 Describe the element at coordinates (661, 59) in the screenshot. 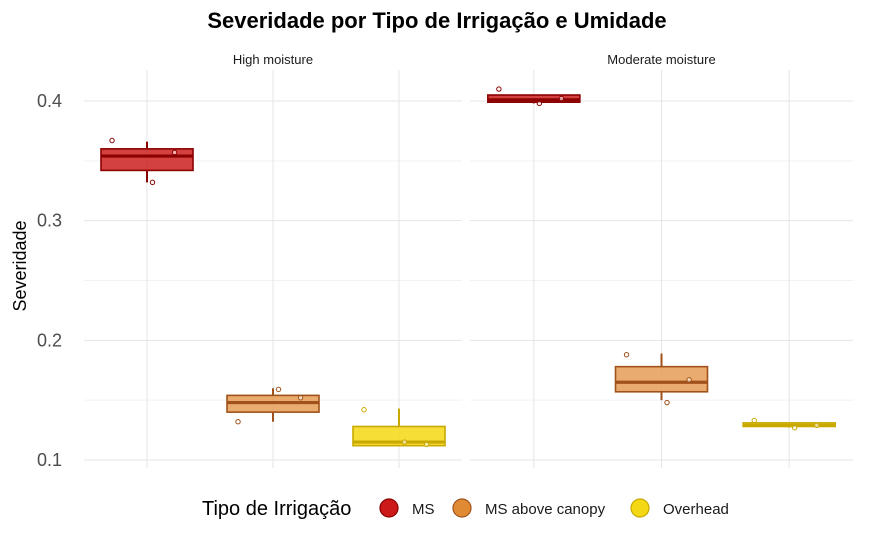

I see `facet-label: Moderate moisture` at that location.